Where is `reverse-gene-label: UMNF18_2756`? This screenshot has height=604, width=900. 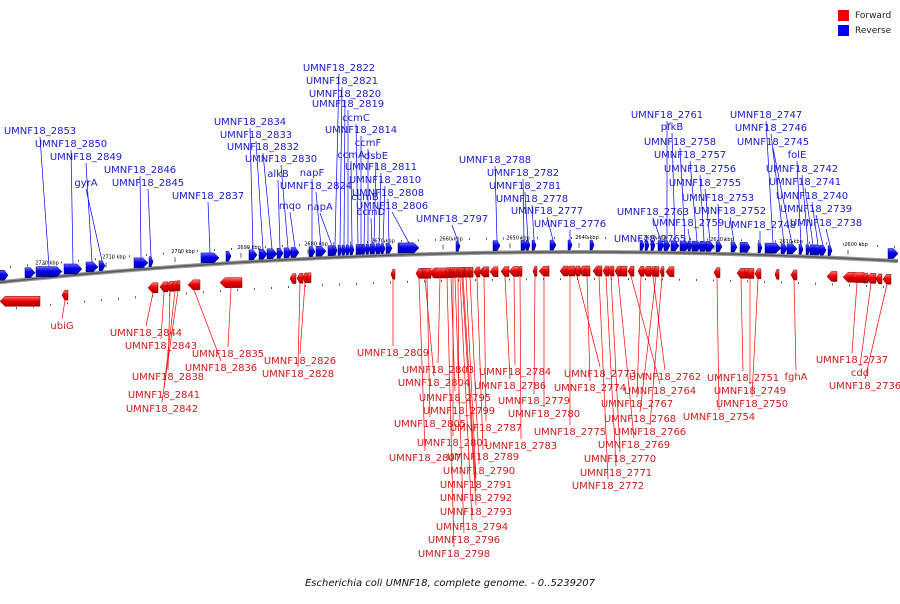 reverse-gene-label: UMNF18_2756 is located at coordinates (700, 169).